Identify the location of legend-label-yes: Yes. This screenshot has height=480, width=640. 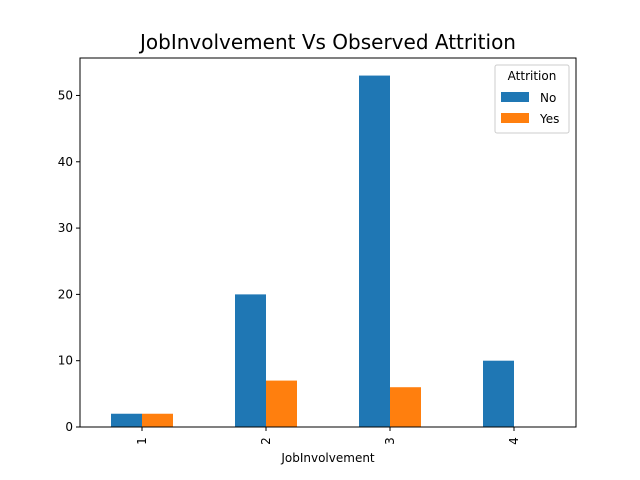
(549, 119).